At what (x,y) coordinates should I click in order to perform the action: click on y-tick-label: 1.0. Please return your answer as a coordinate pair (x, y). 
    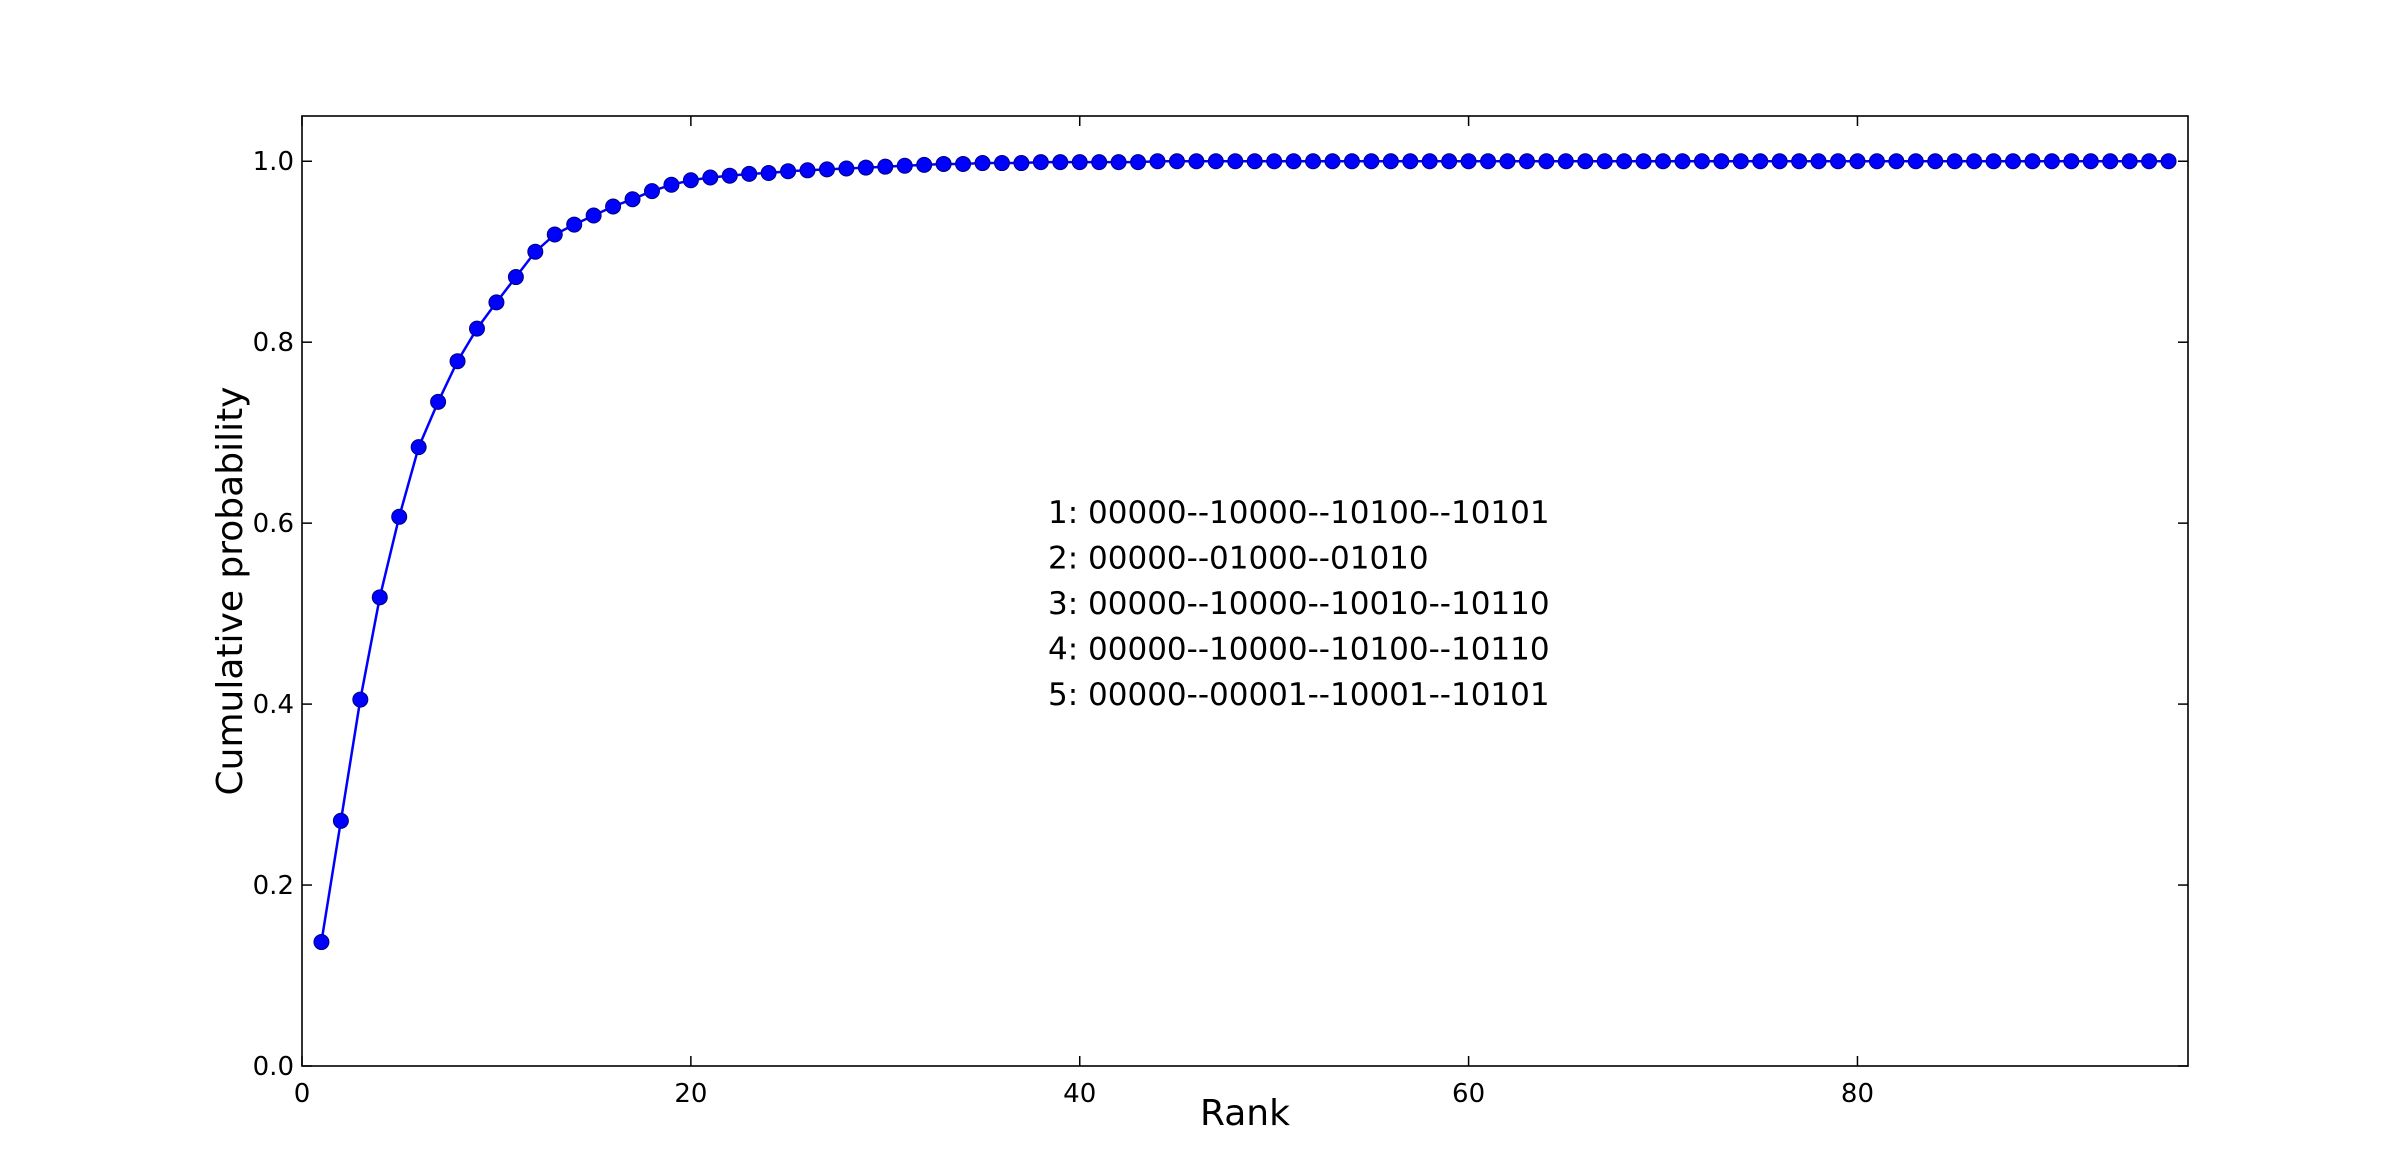
    Looking at the image, I should click on (273, 162).